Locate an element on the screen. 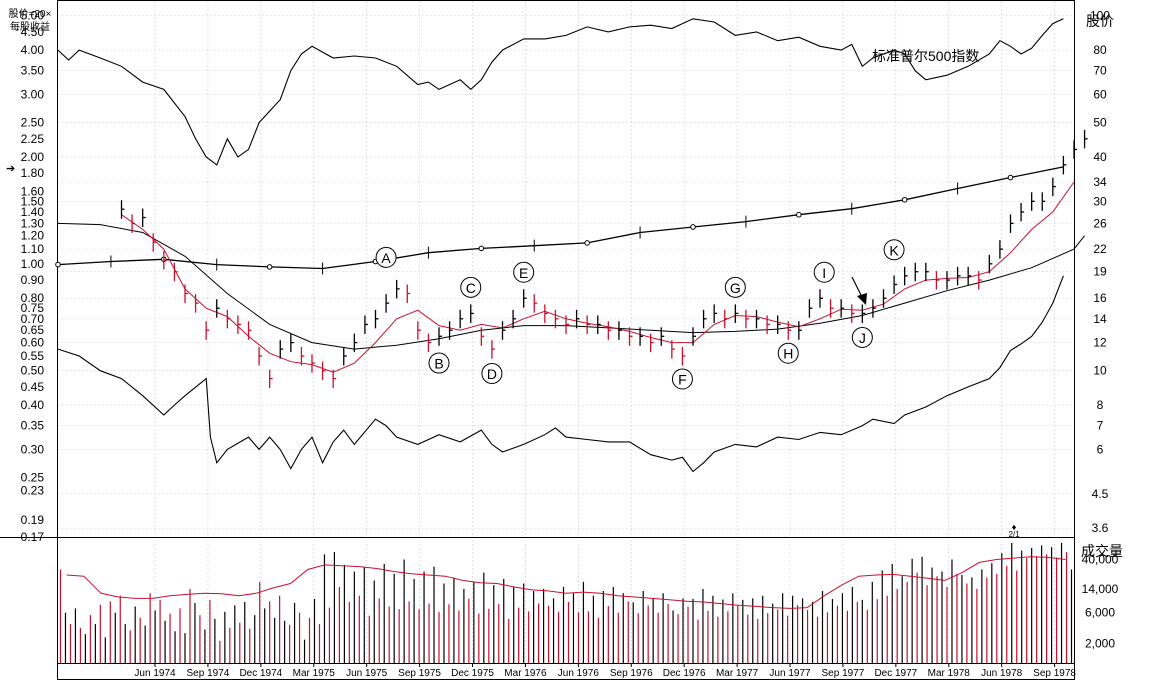 The height and width of the screenshot is (686, 1152). left-tick-label: 1.10 is located at coordinates (33, 249).